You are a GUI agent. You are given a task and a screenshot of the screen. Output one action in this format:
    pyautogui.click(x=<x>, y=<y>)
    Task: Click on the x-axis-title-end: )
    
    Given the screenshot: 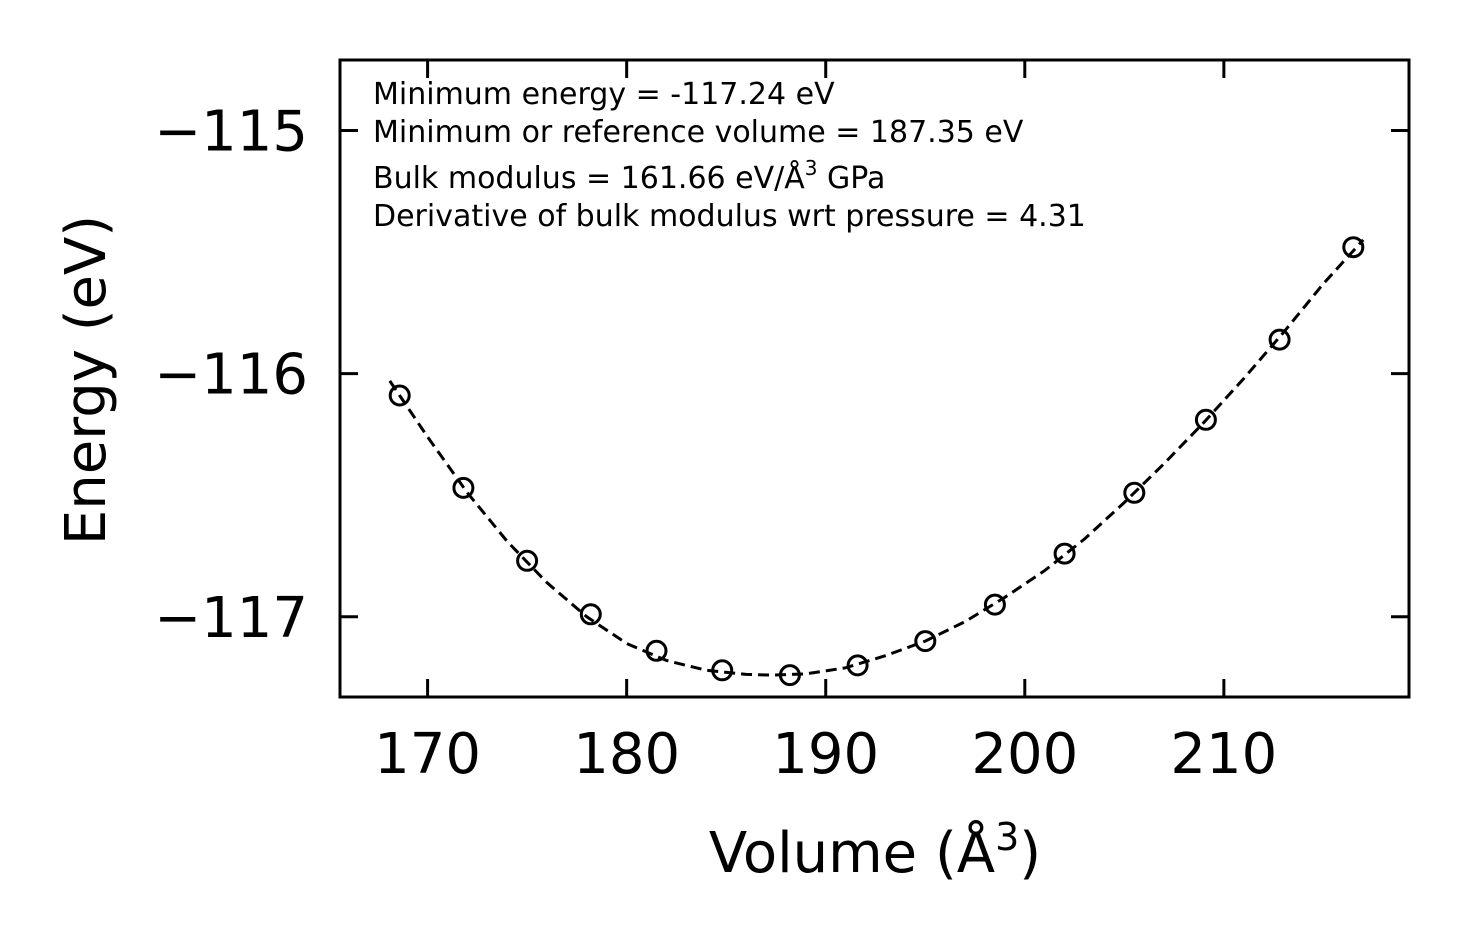 What is the action you would take?
    pyautogui.click(x=1030, y=853)
    